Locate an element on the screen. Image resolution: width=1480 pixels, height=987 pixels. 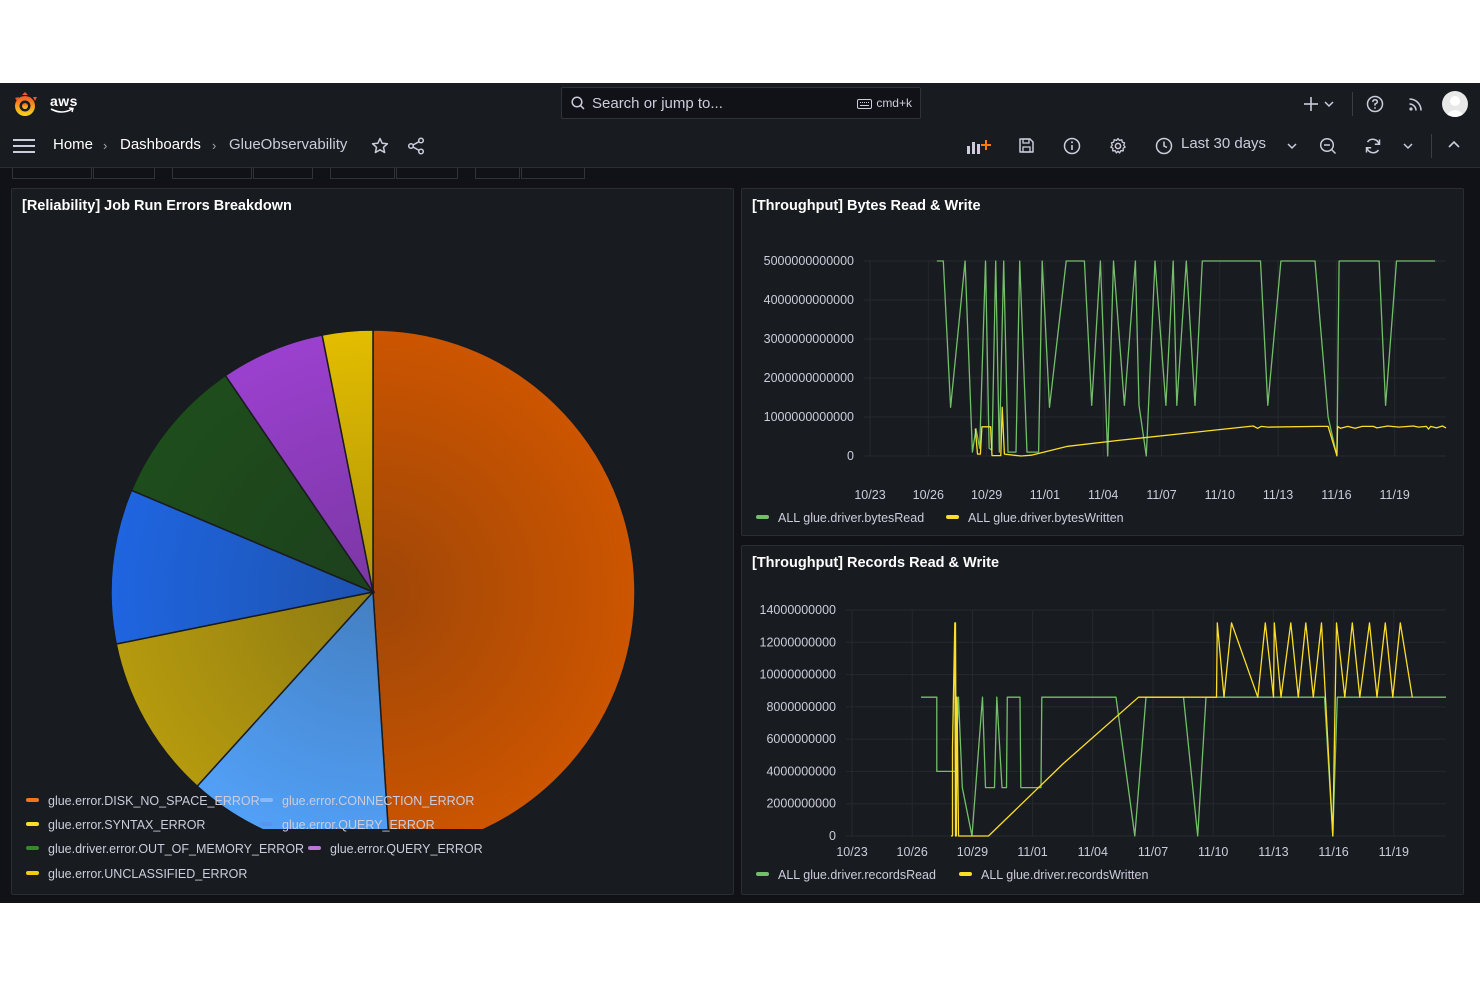
refresh-icon is located at coordinates (1373, 146).